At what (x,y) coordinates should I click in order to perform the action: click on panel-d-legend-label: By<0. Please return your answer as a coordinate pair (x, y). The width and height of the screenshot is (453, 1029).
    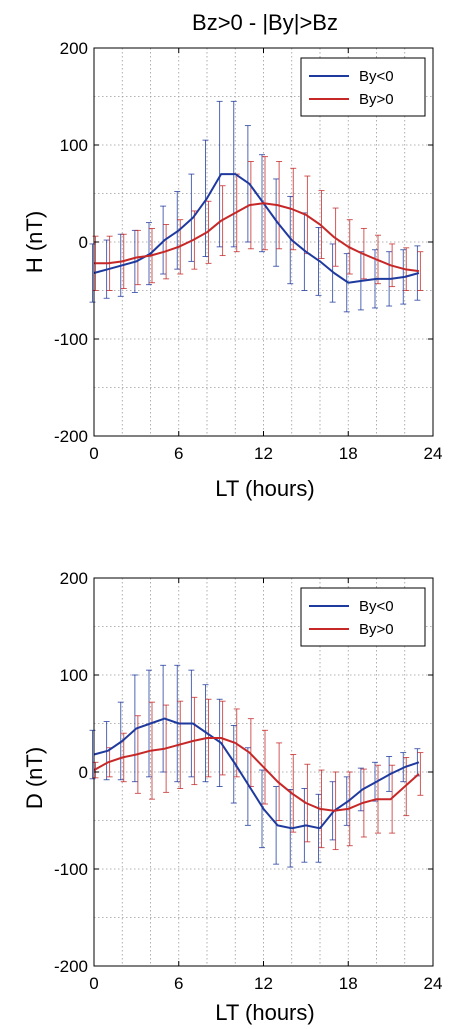
    Looking at the image, I should click on (376, 606).